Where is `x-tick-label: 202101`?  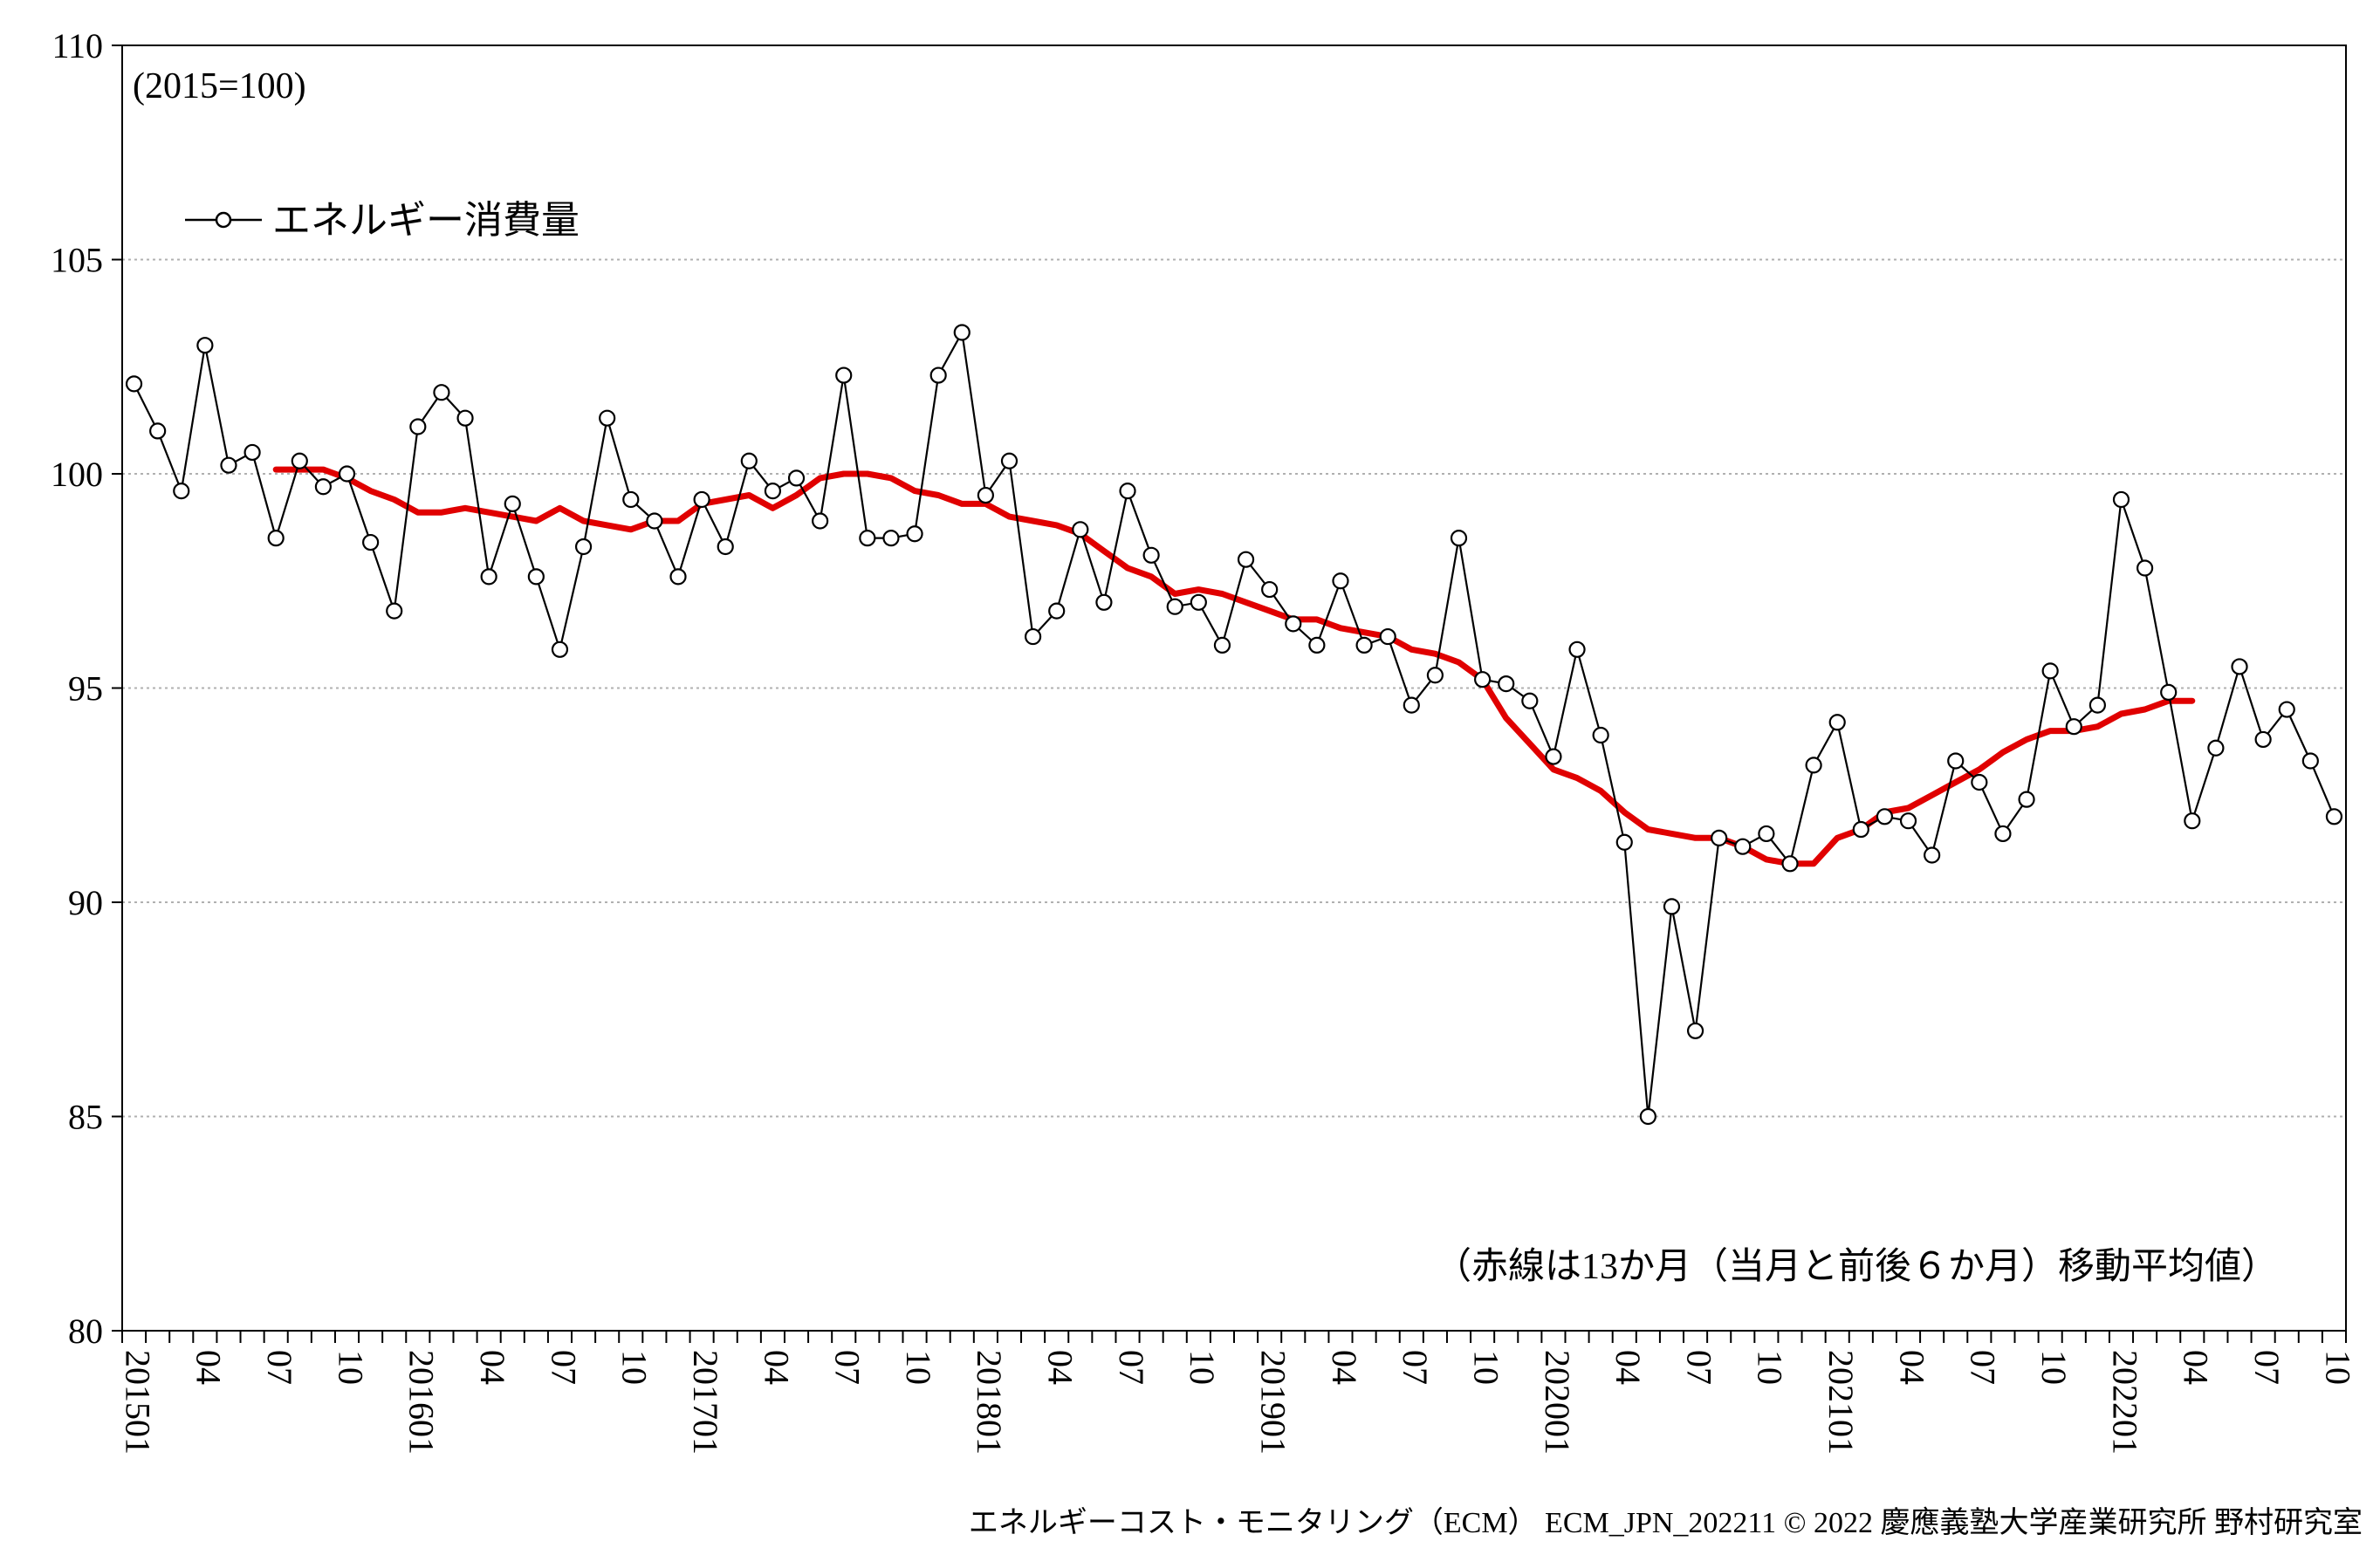
x-tick-label: 202101 is located at coordinates (1841, 1402).